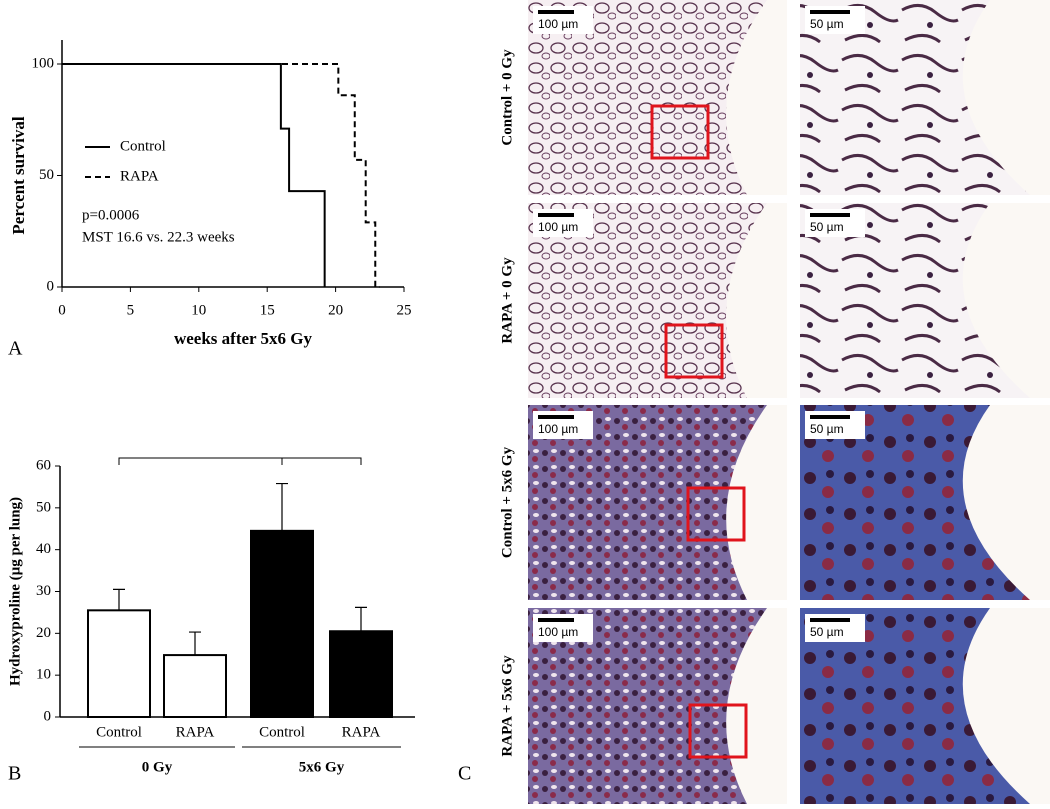 The image size is (1050, 809). What do you see at coordinates (158, 237) in the screenshot?
I see `annotation: MST 16.6 vs. 22.3 weeks` at bounding box center [158, 237].